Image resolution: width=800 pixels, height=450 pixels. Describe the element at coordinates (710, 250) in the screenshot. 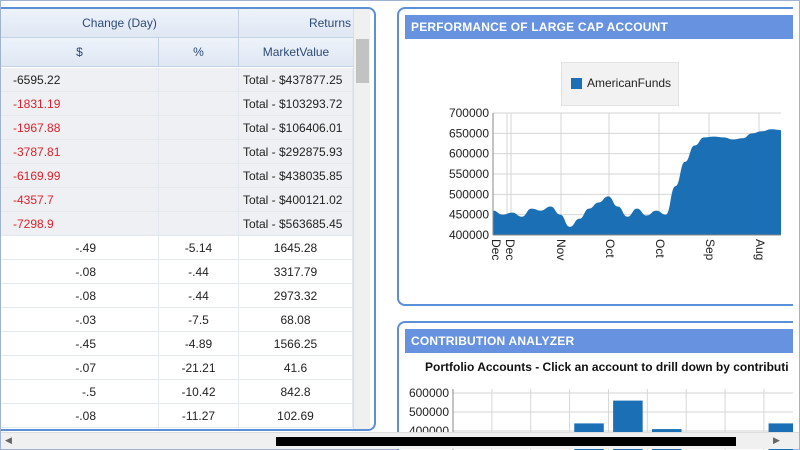

I see `x-tick-label: Sep` at that location.